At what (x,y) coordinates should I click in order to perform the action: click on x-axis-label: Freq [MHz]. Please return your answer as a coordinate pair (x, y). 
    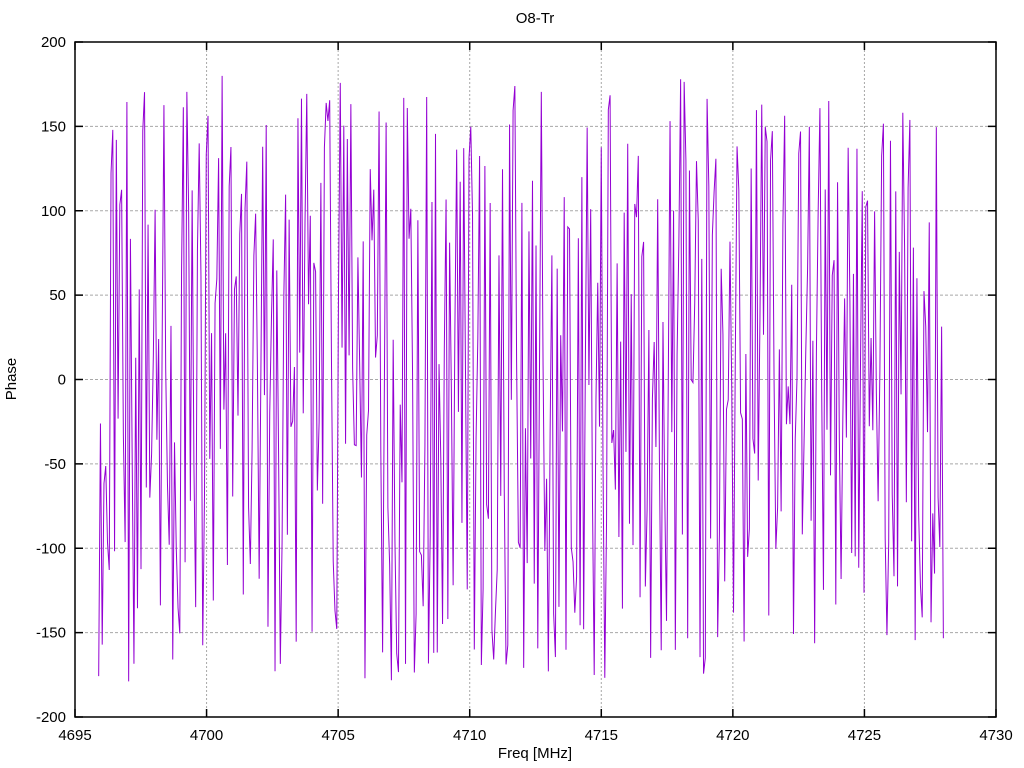
    Looking at the image, I should click on (535, 753).